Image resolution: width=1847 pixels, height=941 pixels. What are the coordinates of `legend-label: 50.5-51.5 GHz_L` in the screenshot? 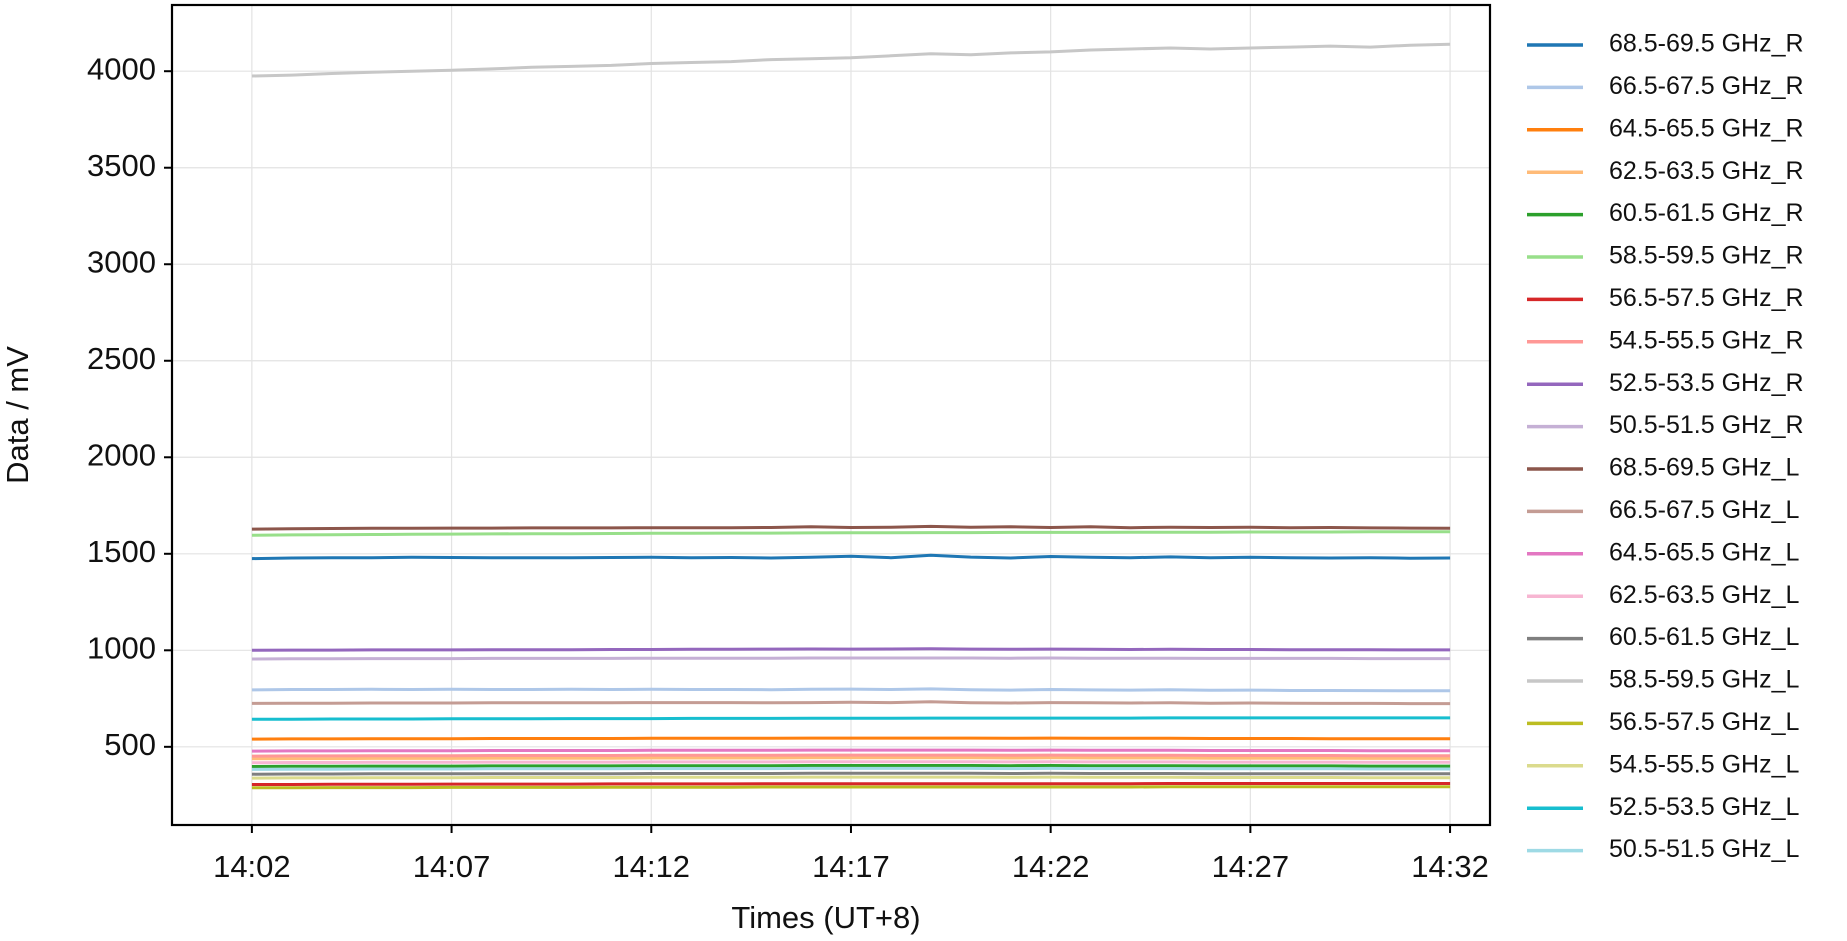 It's located at (1704, 849).